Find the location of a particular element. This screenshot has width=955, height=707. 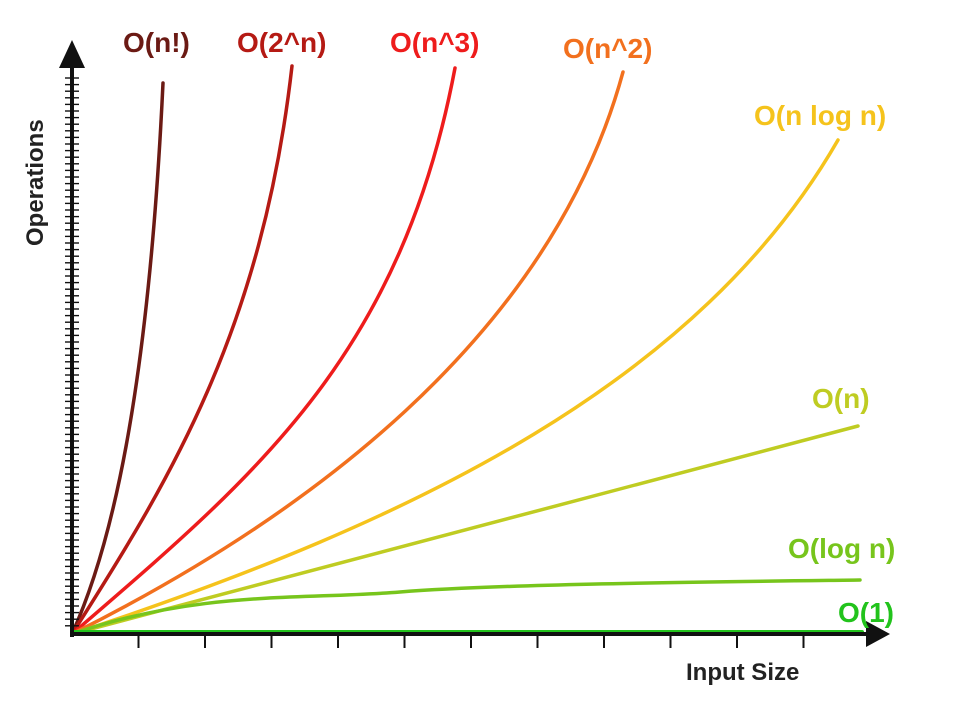

series-line-logarithmic is located at coordinates (466, 607).